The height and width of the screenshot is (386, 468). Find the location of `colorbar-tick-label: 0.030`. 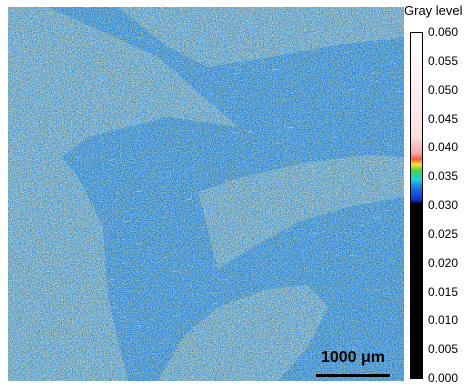

colorbar-tick-label: 0.030 is located at coordinates (443, 205).